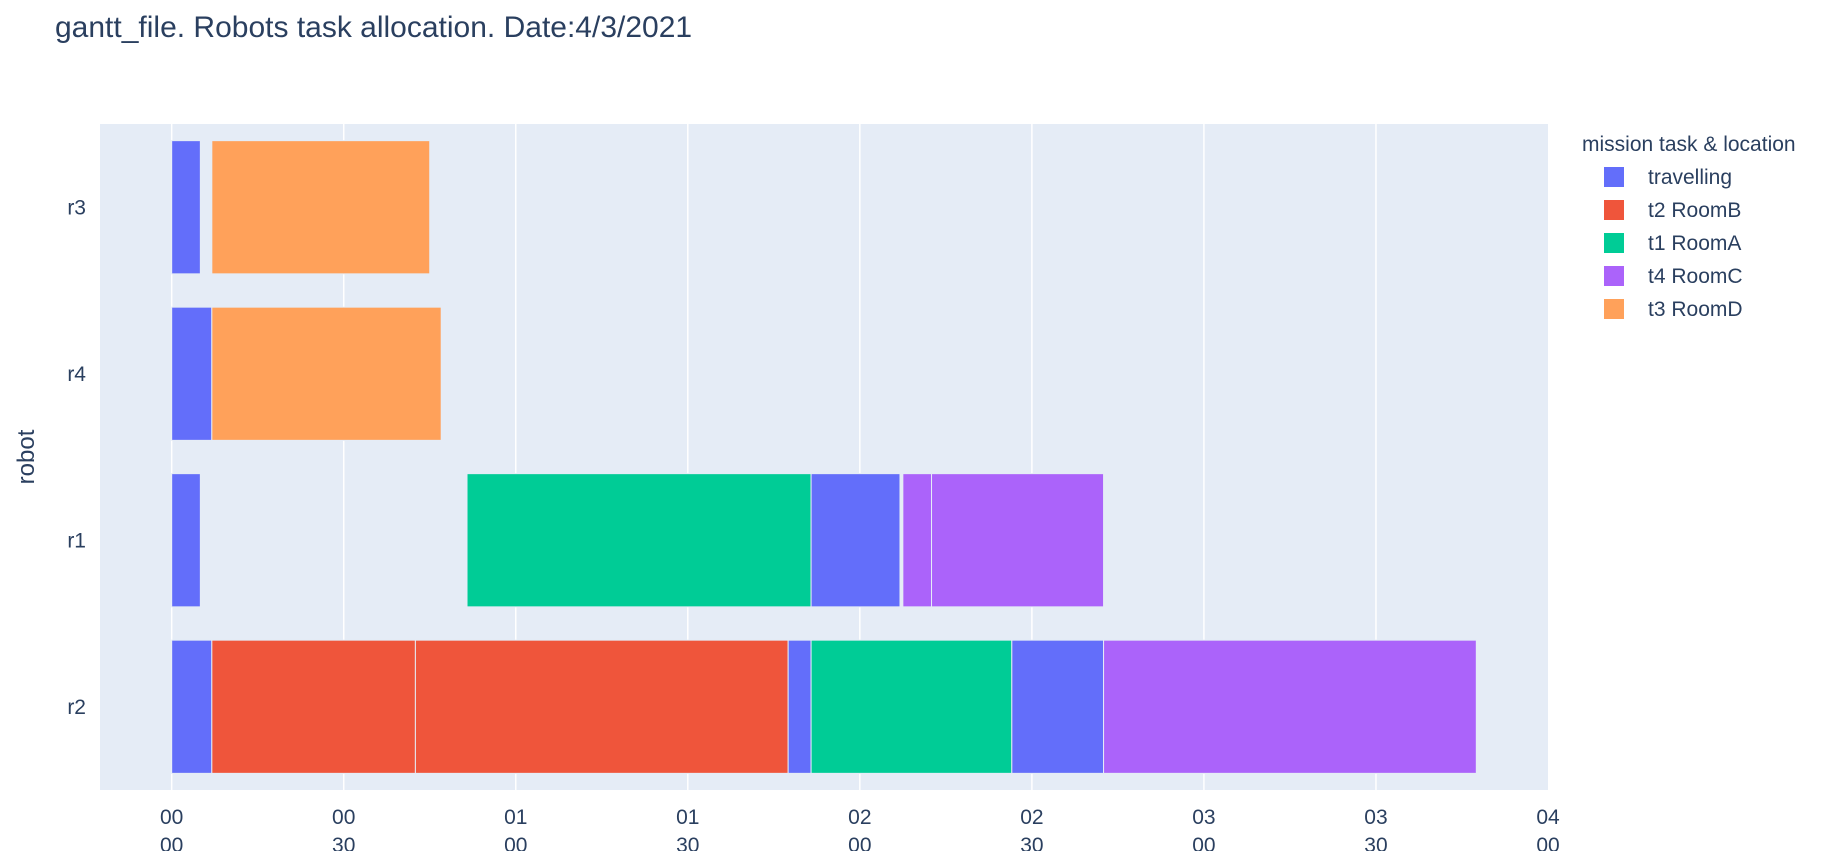 This screenshot has width=1842, height=851. I want to click on legend-label: travelling, so click(1690, 177).